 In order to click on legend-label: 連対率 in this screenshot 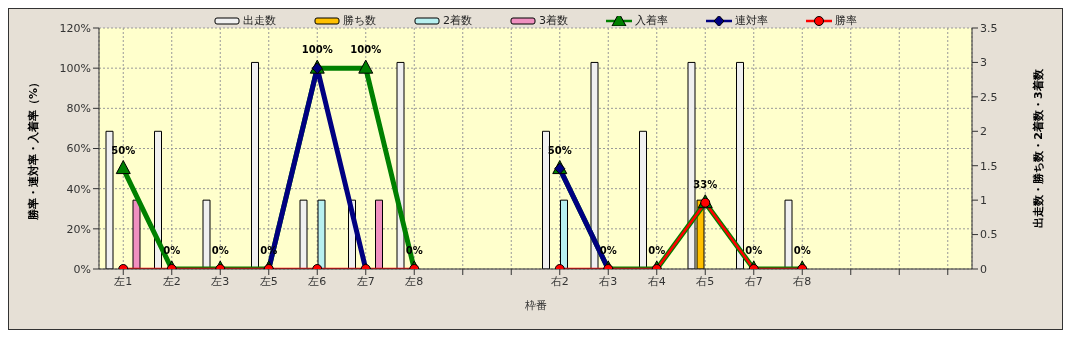, I will do `click(751, 20)`.